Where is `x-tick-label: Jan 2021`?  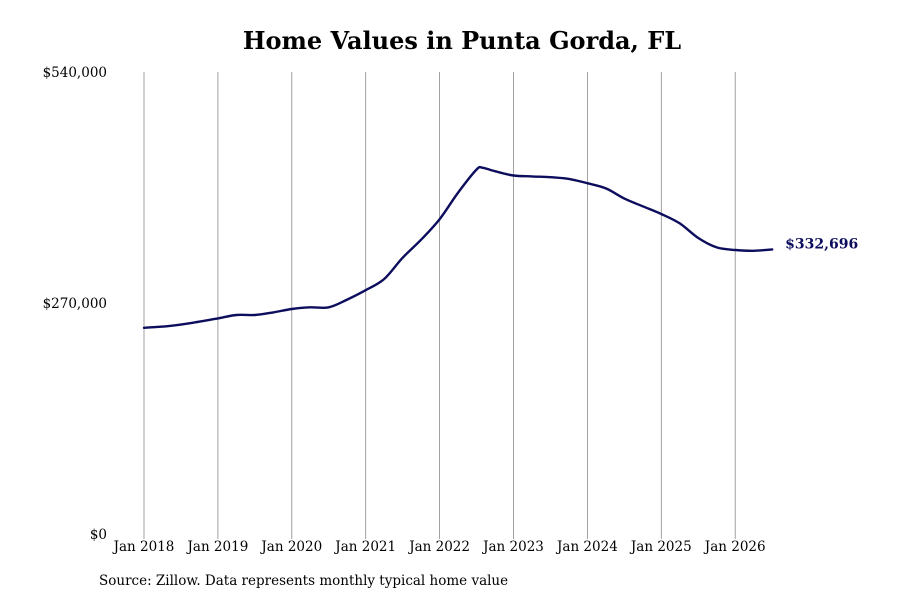
x-tick-label: Jan 2021 is located at coordinates (364, 547).